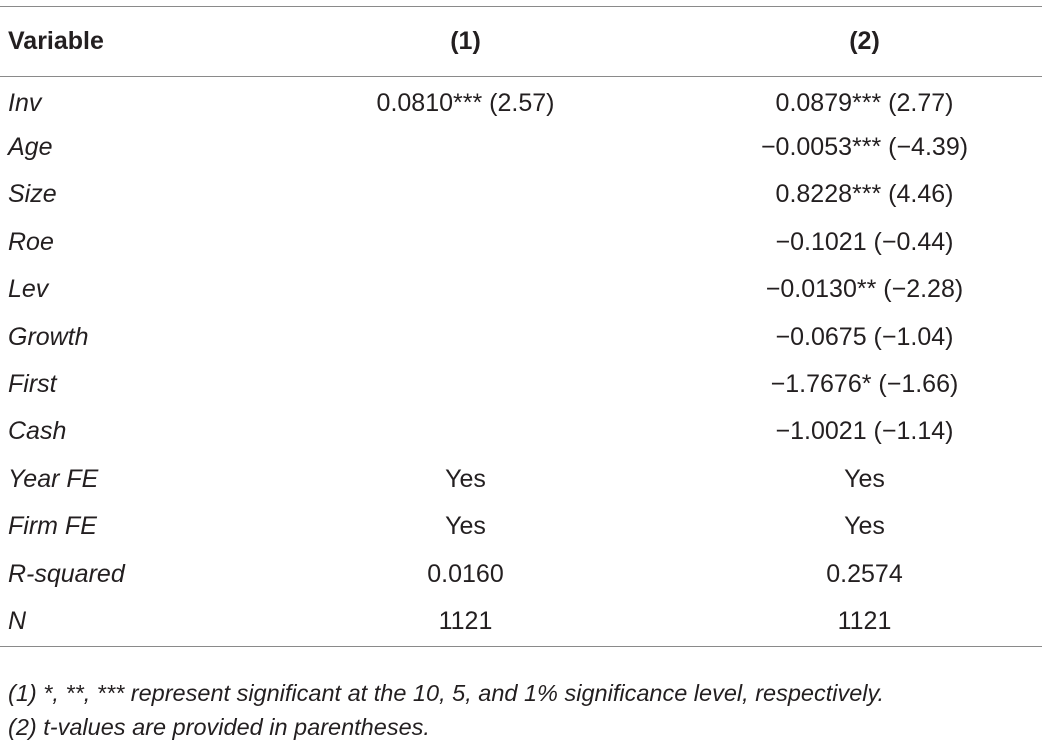 The image size is (1042, 754). Describe the element at coordinates (864, 384) in the screenshot. I see `row-model-2-value: −1.7676* (−1.66)` at that location.